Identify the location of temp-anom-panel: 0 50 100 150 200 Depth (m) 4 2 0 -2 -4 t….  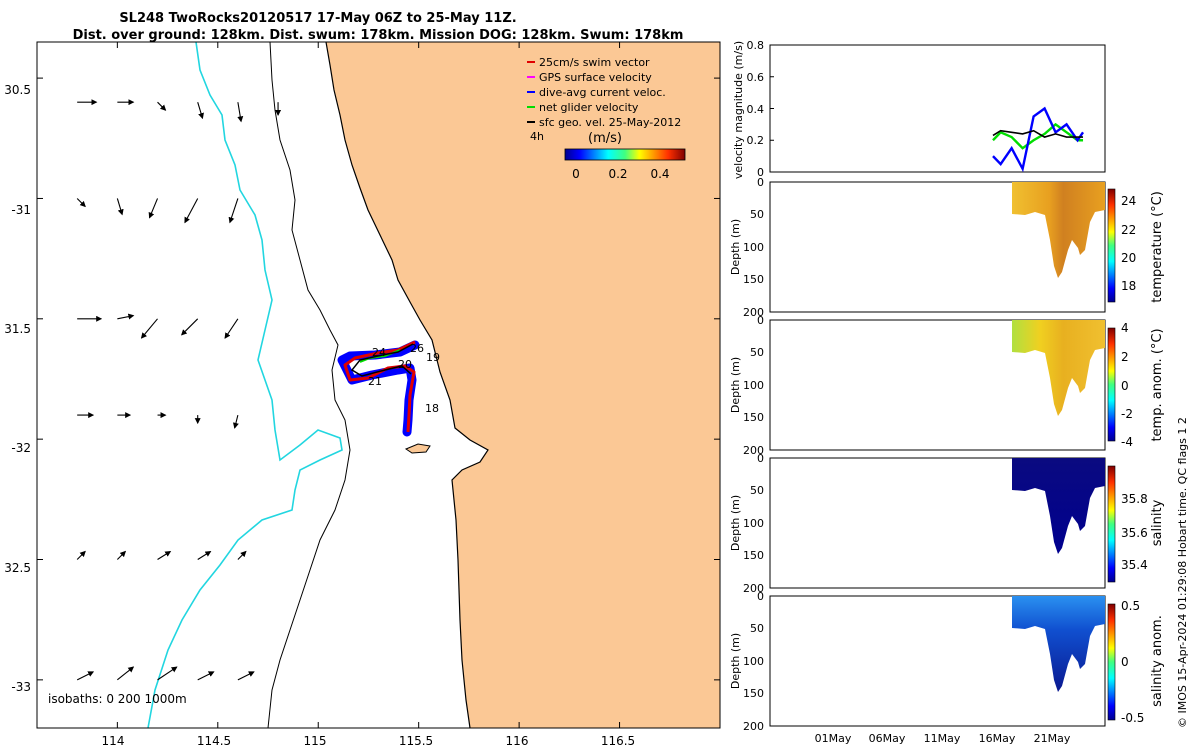
(947, 385).